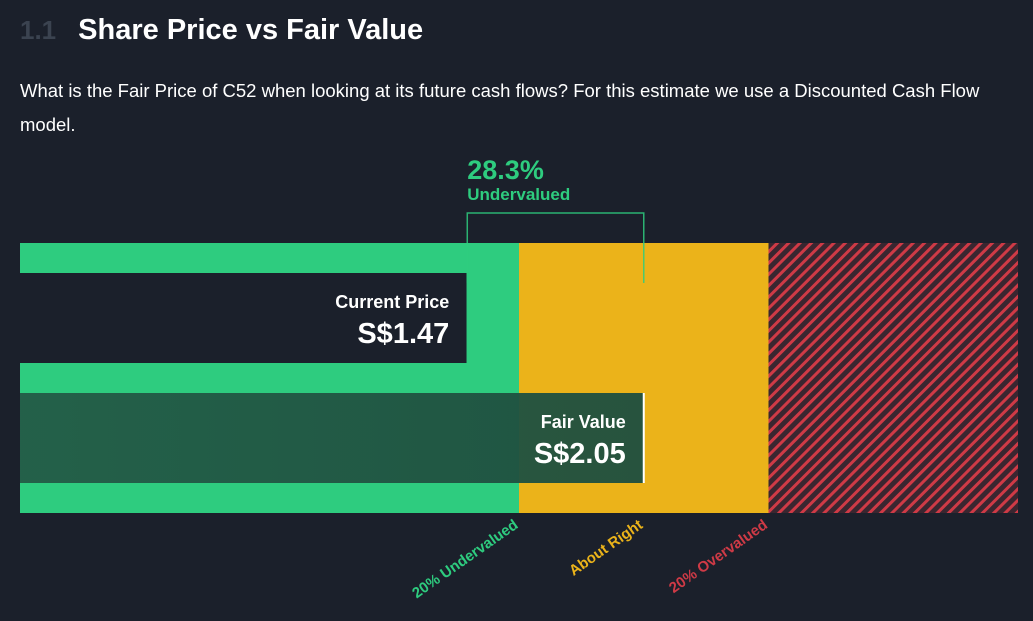 The height and width of the screenshot is (621, 1033). I want to click on page-title: Share Price vs Fair Value, so click(251, 30).